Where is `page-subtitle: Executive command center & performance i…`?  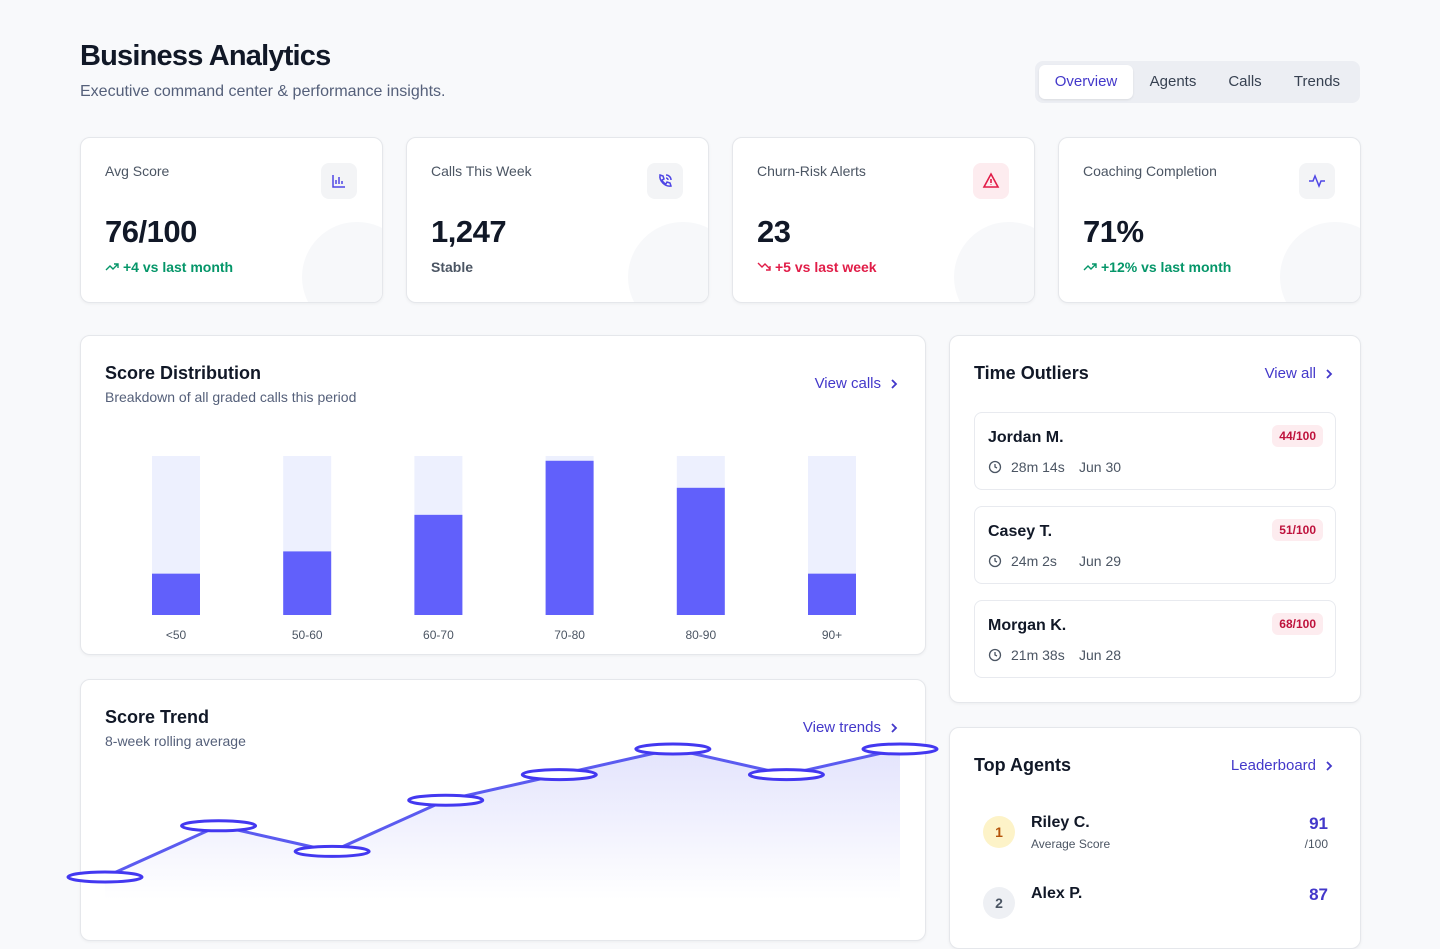
page-subtitle: Executive command center & performance i… is located at coordinates (263, 91).